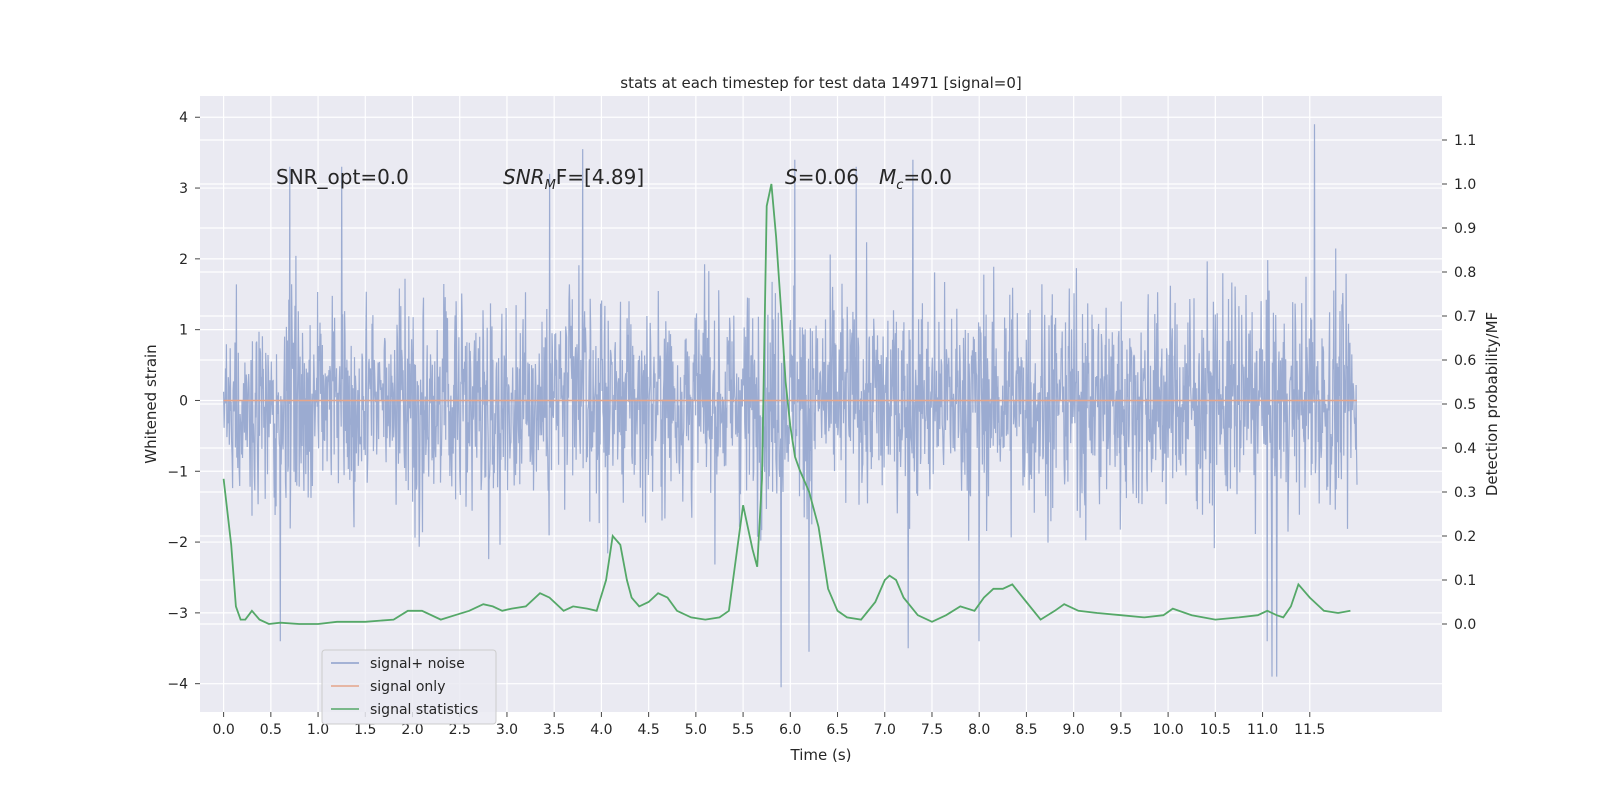  I want to click on y2-tick-label: 0.3, so click(1465, 493).